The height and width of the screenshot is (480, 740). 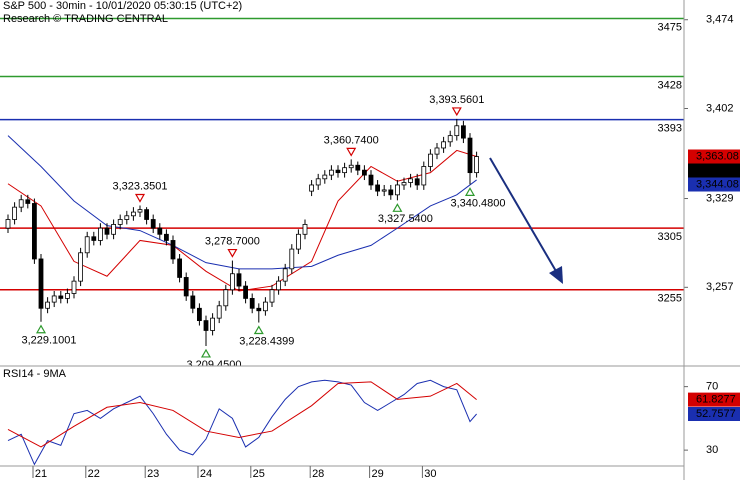 I want to click on level-label: 3305, so click(x=670, y=237).